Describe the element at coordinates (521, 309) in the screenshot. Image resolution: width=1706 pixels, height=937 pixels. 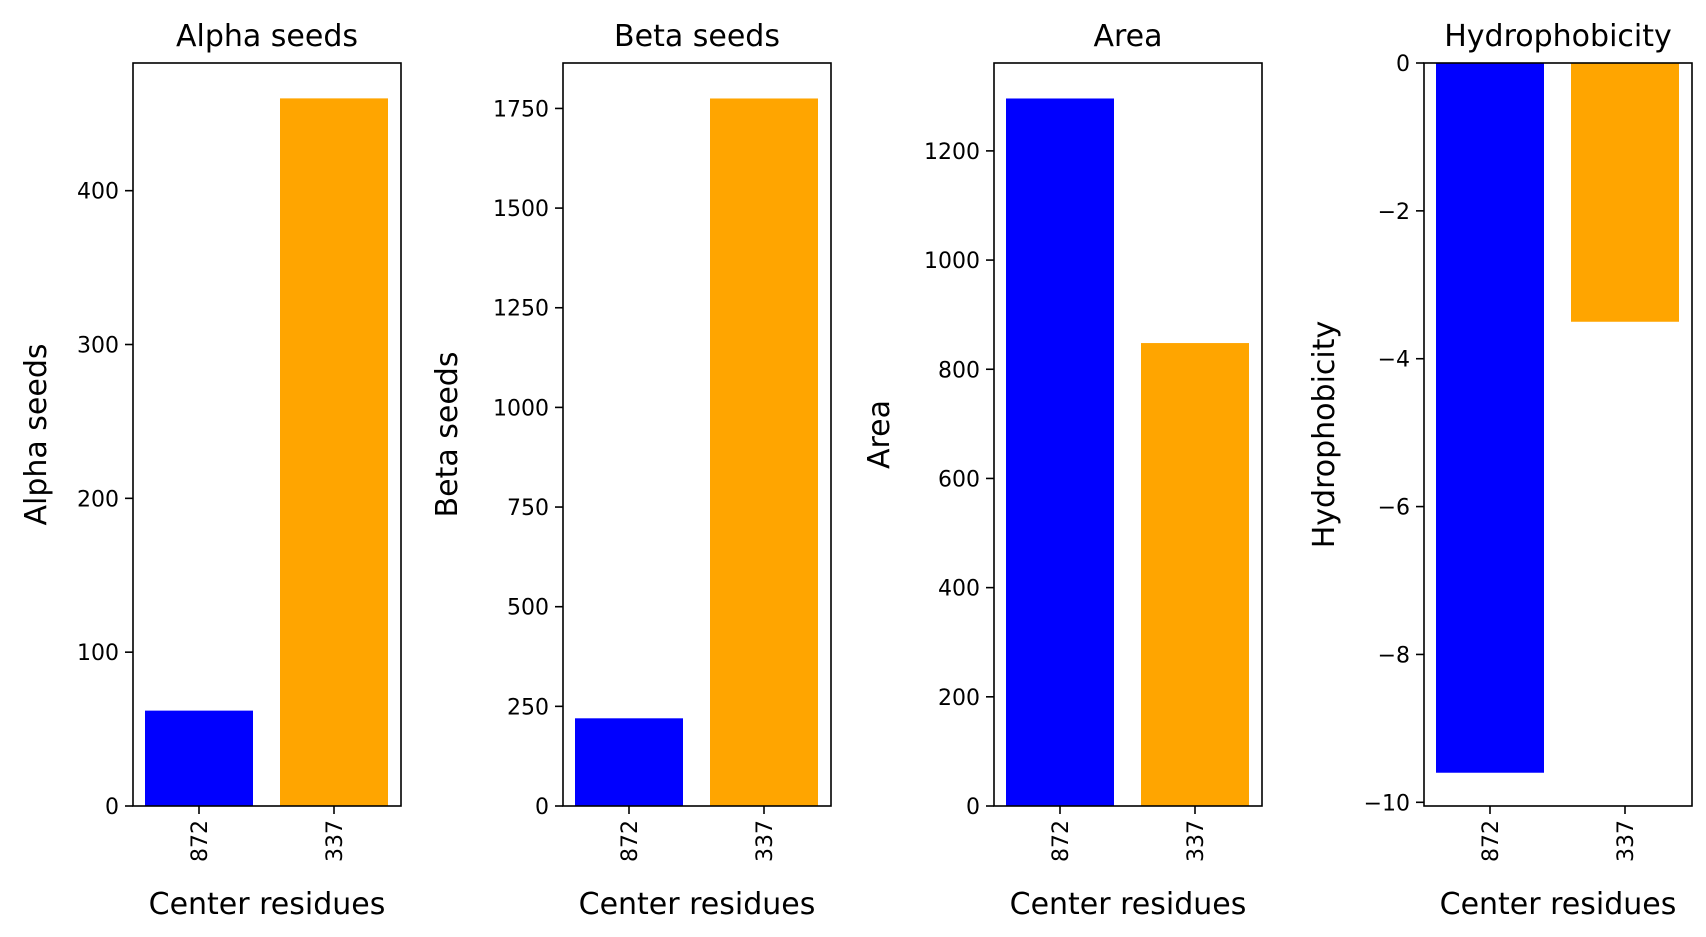
I see `y-tick-label: 1250` at that location.